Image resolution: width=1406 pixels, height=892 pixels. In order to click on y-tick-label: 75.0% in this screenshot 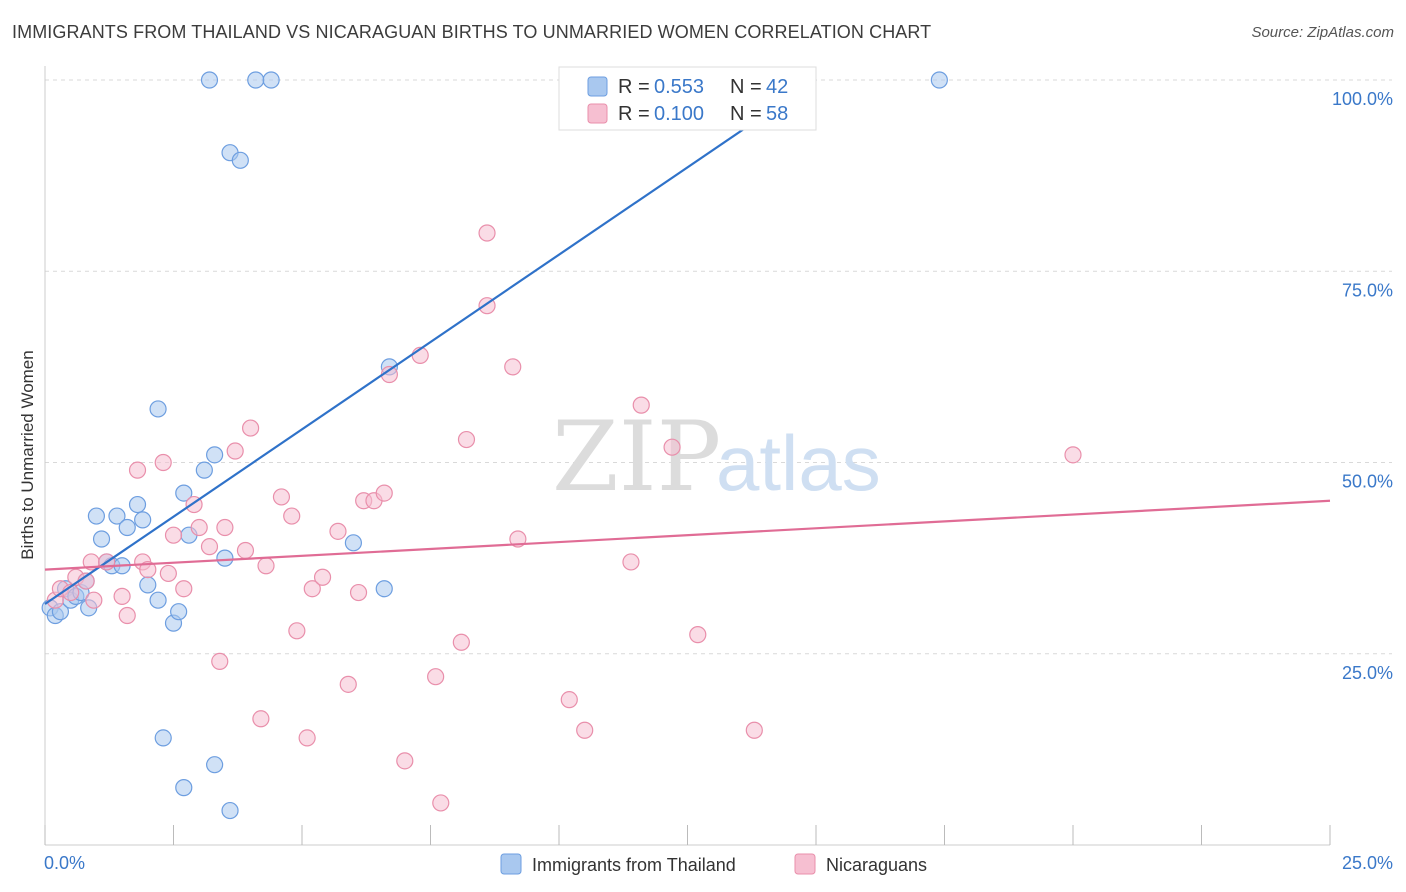, I will do `click(1367, 290)`.